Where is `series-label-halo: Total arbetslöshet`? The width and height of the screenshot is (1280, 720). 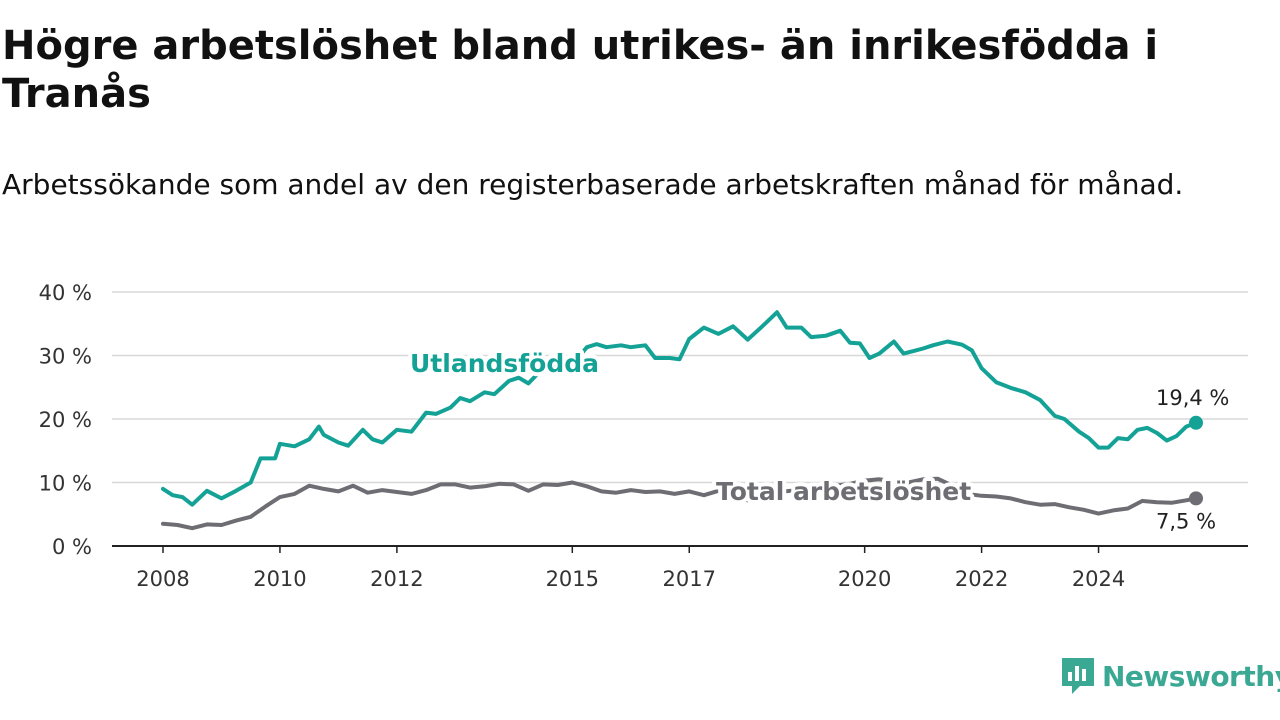 series-label-halo: Total arbetslöshet is located at coordinates (843, 491).